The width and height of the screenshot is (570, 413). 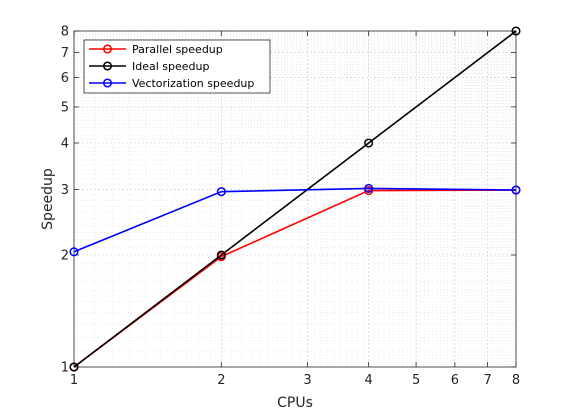 I want to click on legend-entry: Vectorization speedup, so click(x=171, y=83).